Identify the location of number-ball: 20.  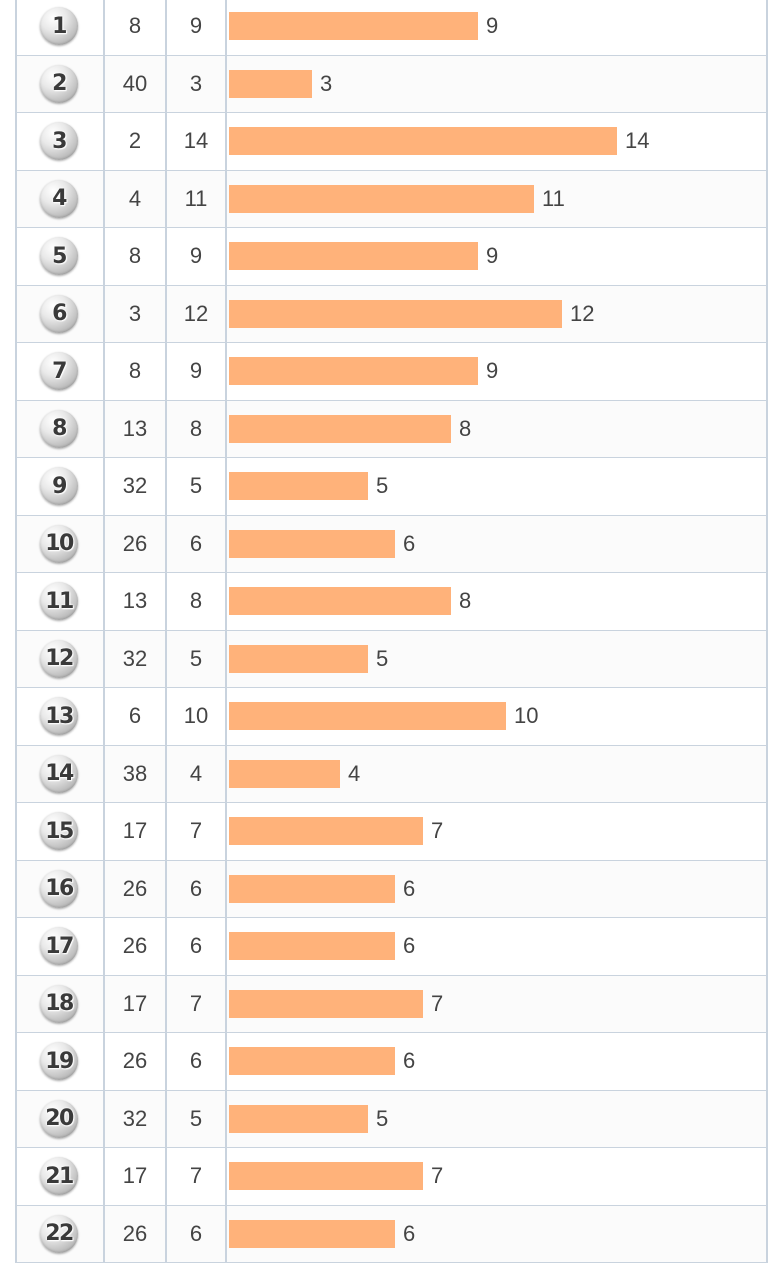
(59, 1118).